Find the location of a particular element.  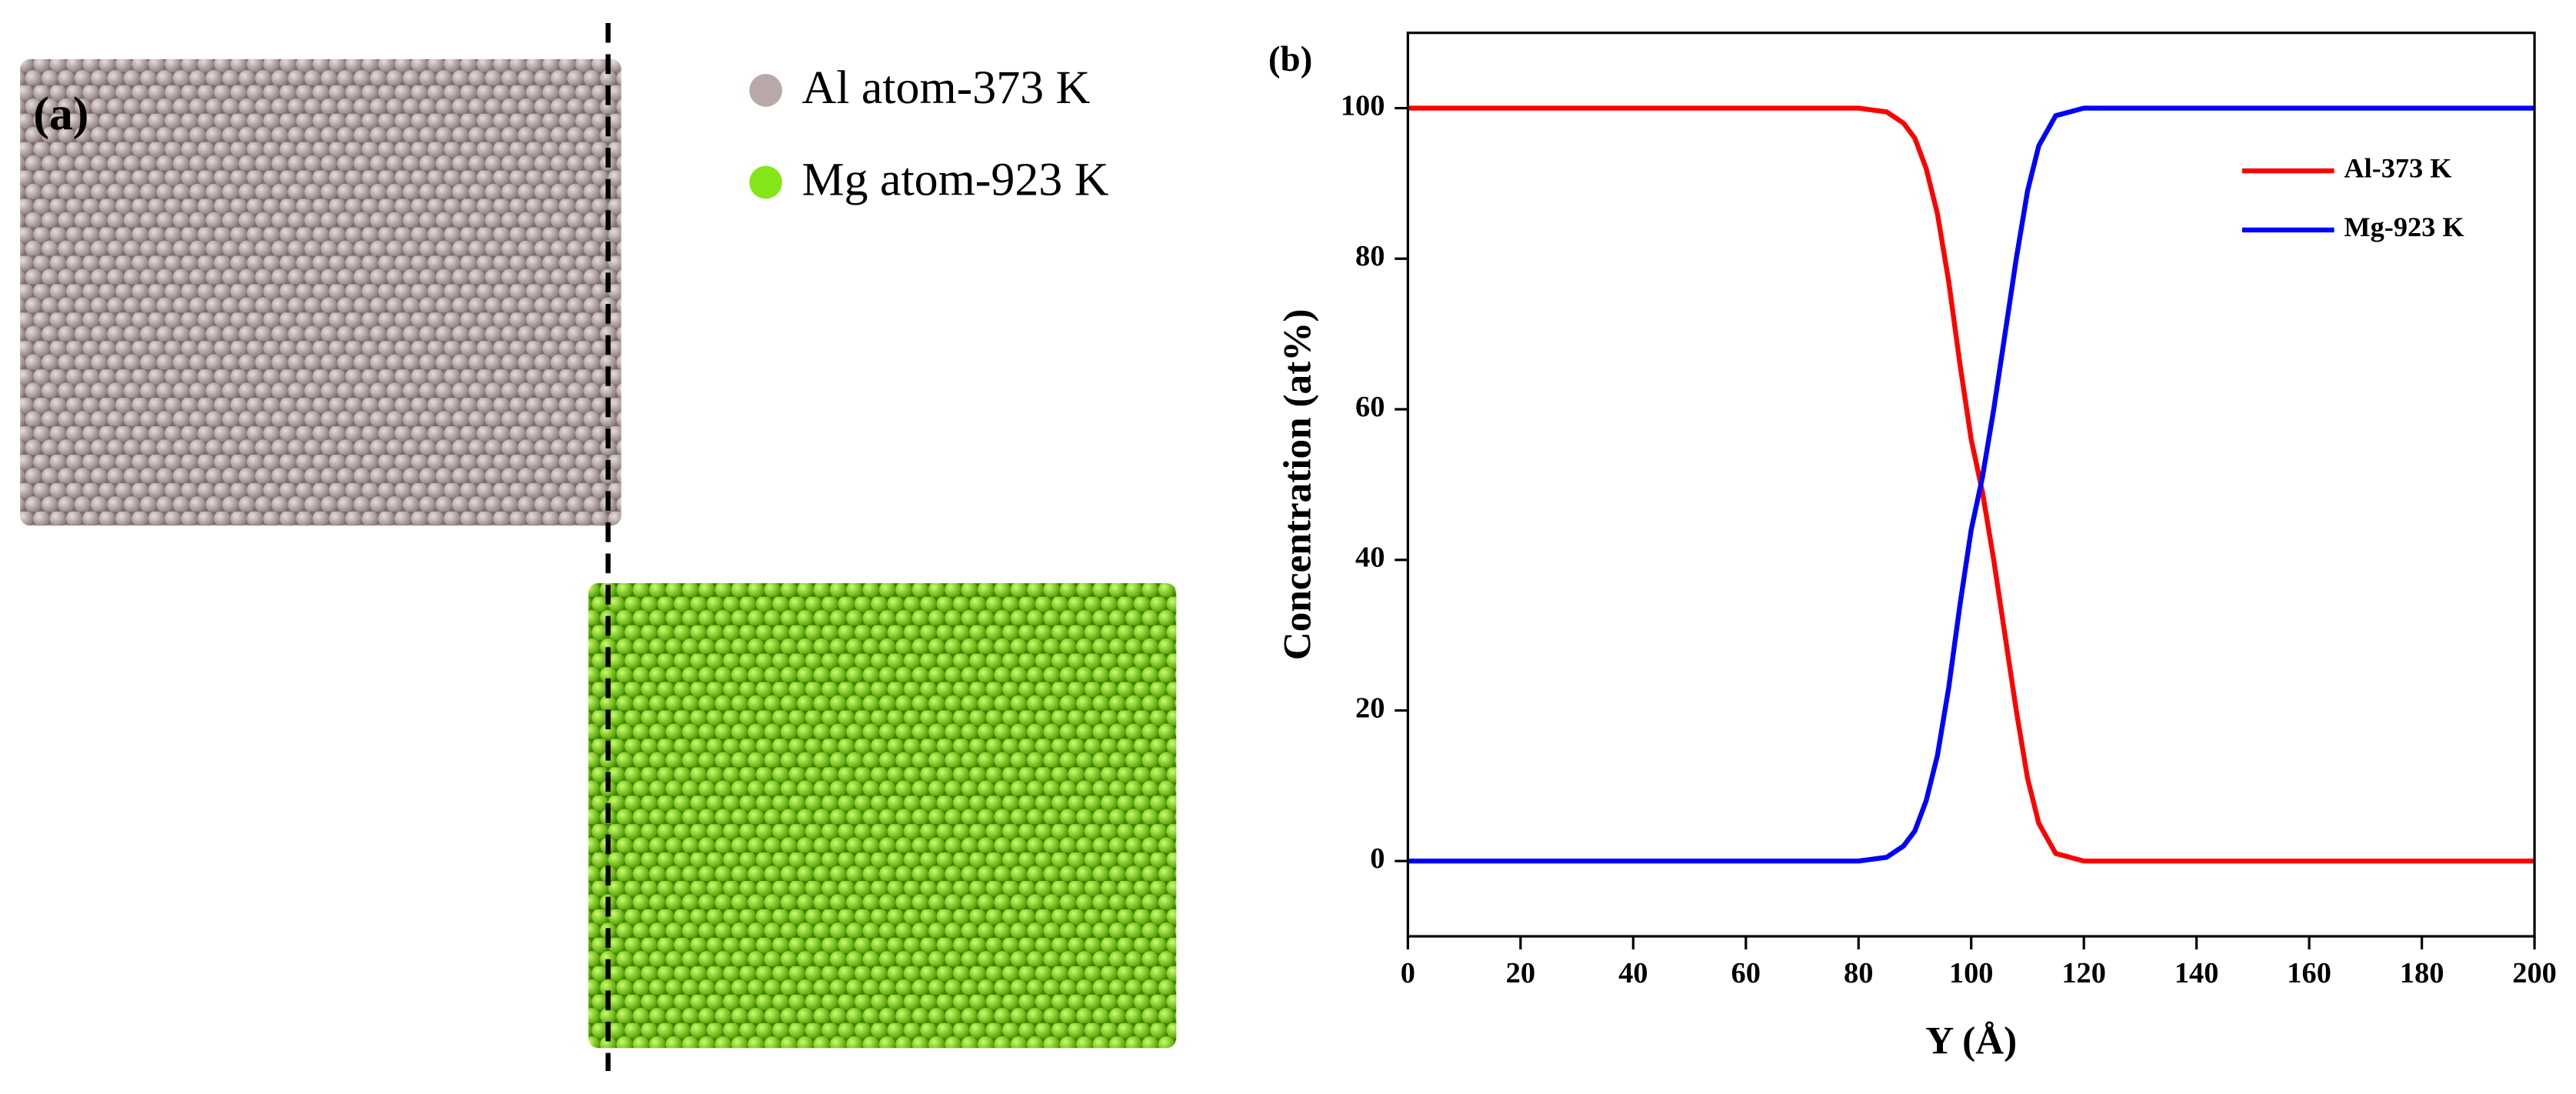

mg-block is located at coordinates (882, 815).